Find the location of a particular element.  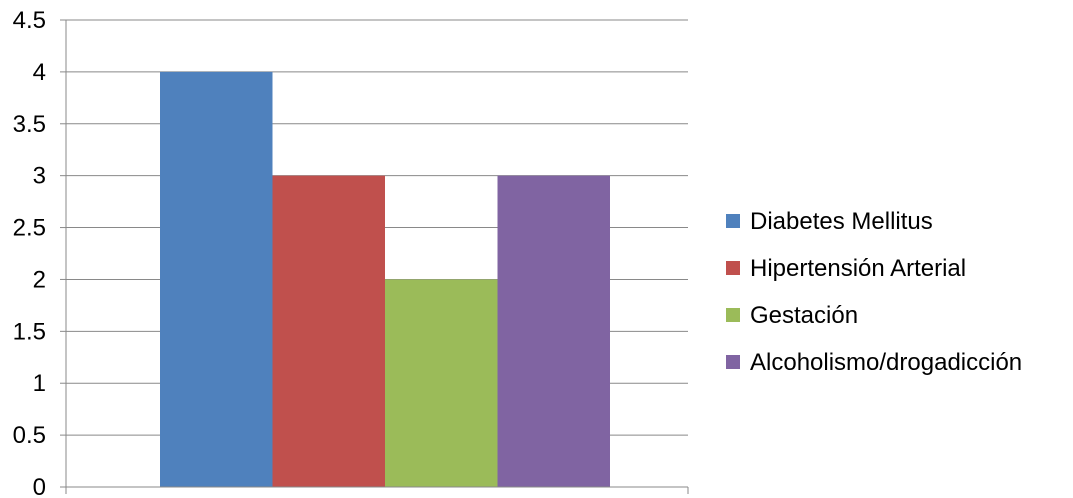

legend-item: Gestación is located at coordinates (792, 315).